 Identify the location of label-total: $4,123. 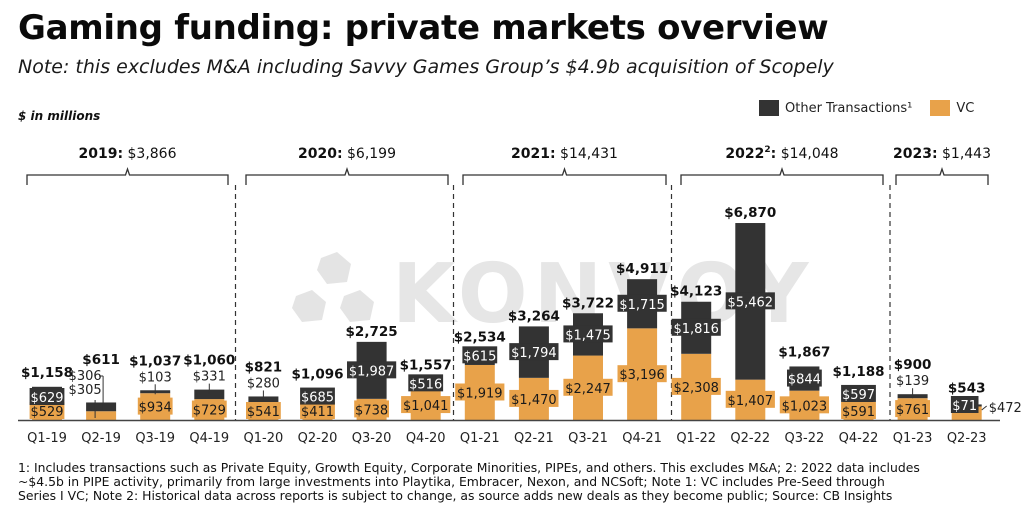
(696, 292).